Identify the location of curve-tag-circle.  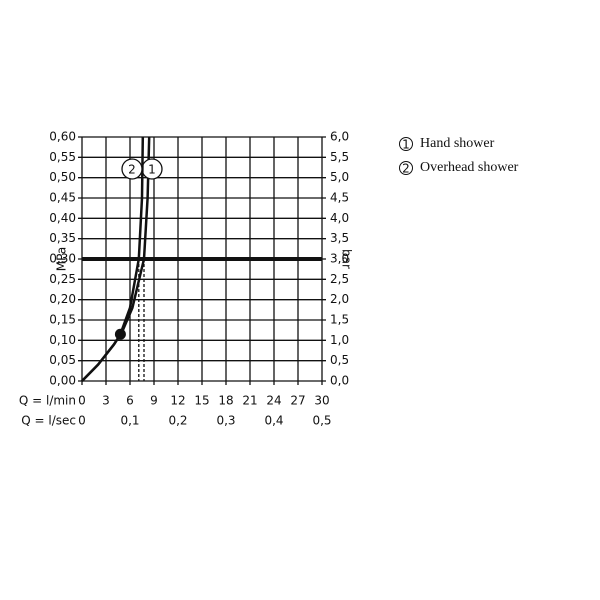
(132, 169).